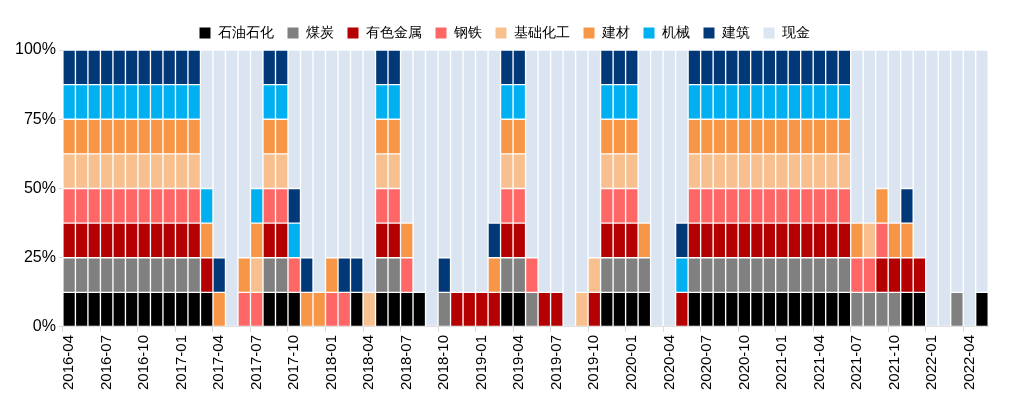  Describe the element at coordinates (218, 362) in the screenshot. I see `x-tick-label: 2017-04` at that location.